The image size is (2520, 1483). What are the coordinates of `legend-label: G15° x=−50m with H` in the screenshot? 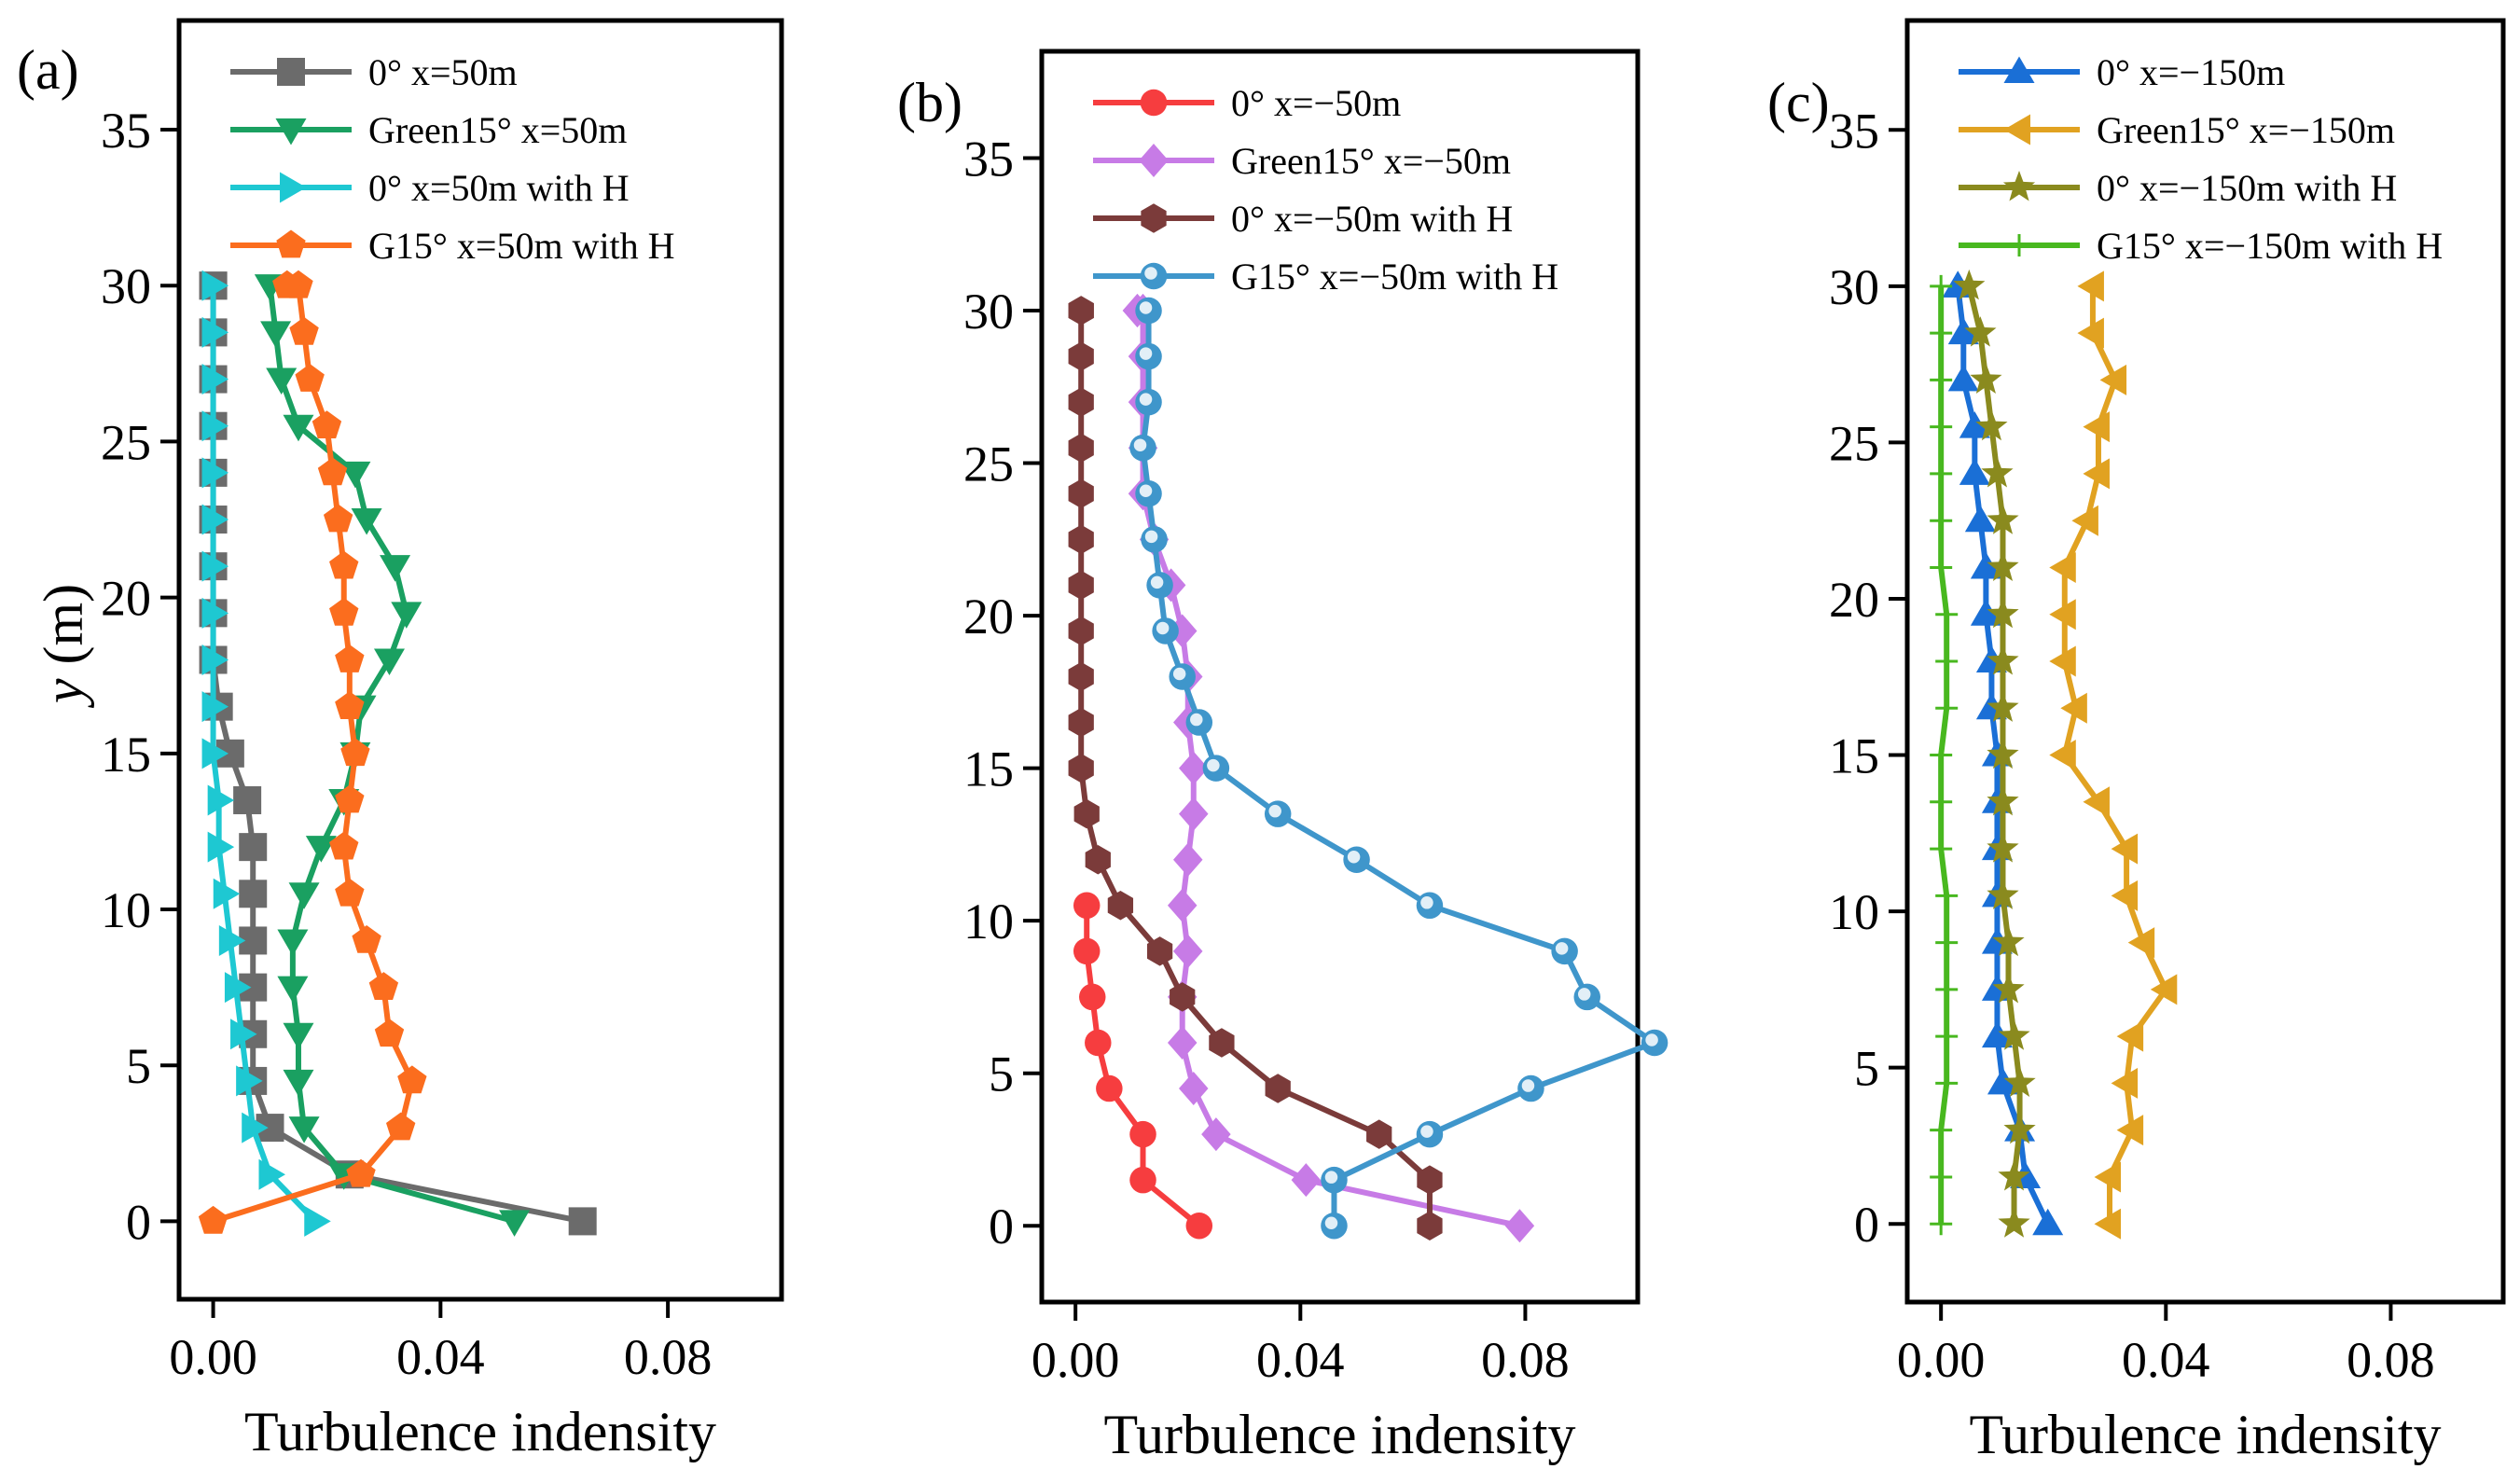 It's located at (1394, 277).